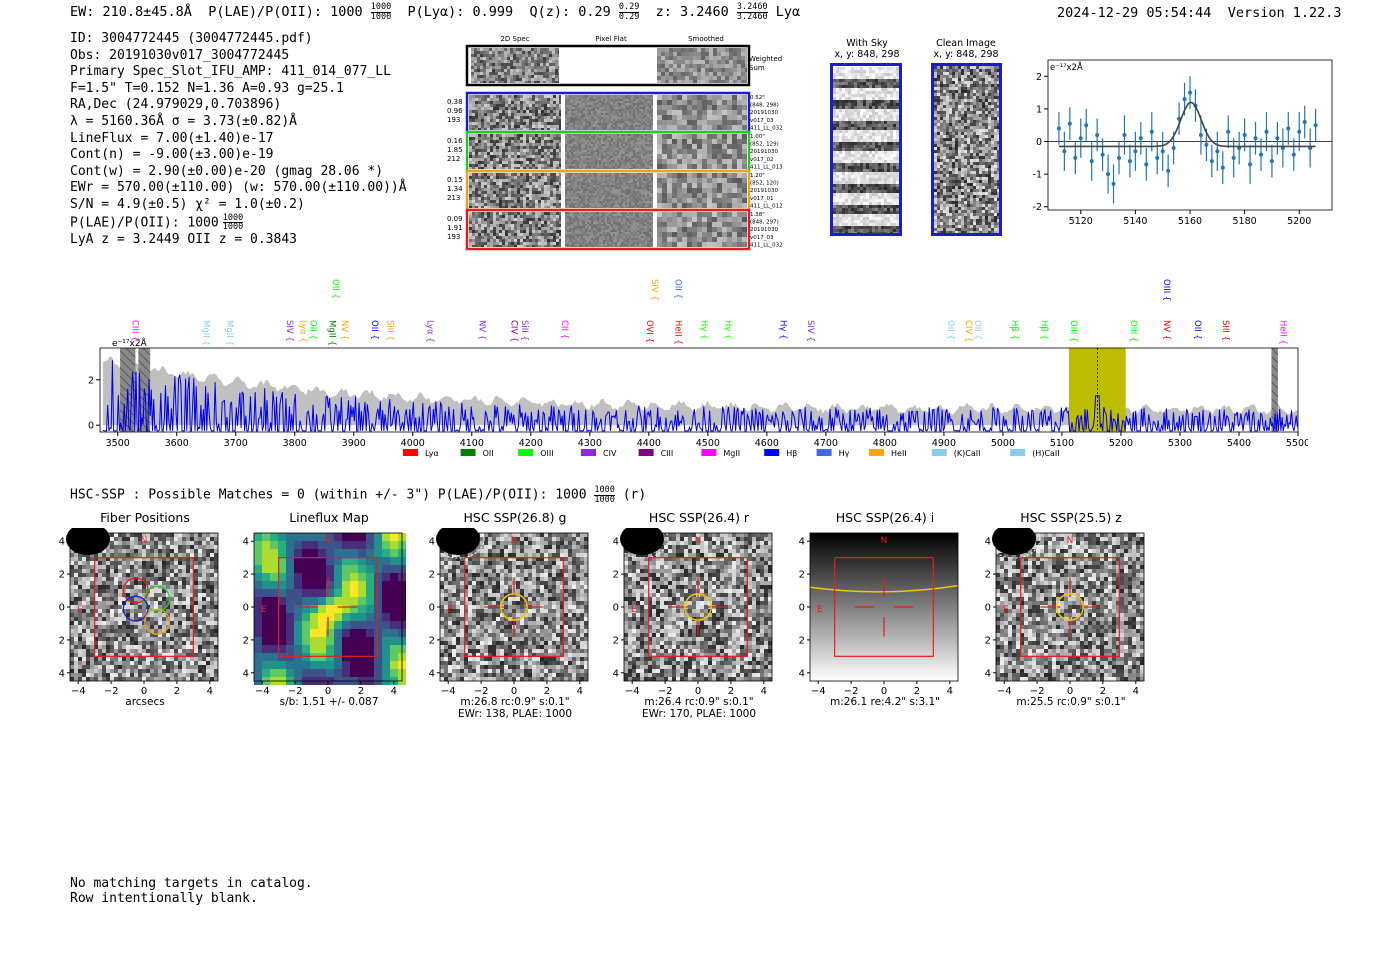  Describe the element at coordinates (157, 598) in the screenshot. I see `fiber-circle` at that location.